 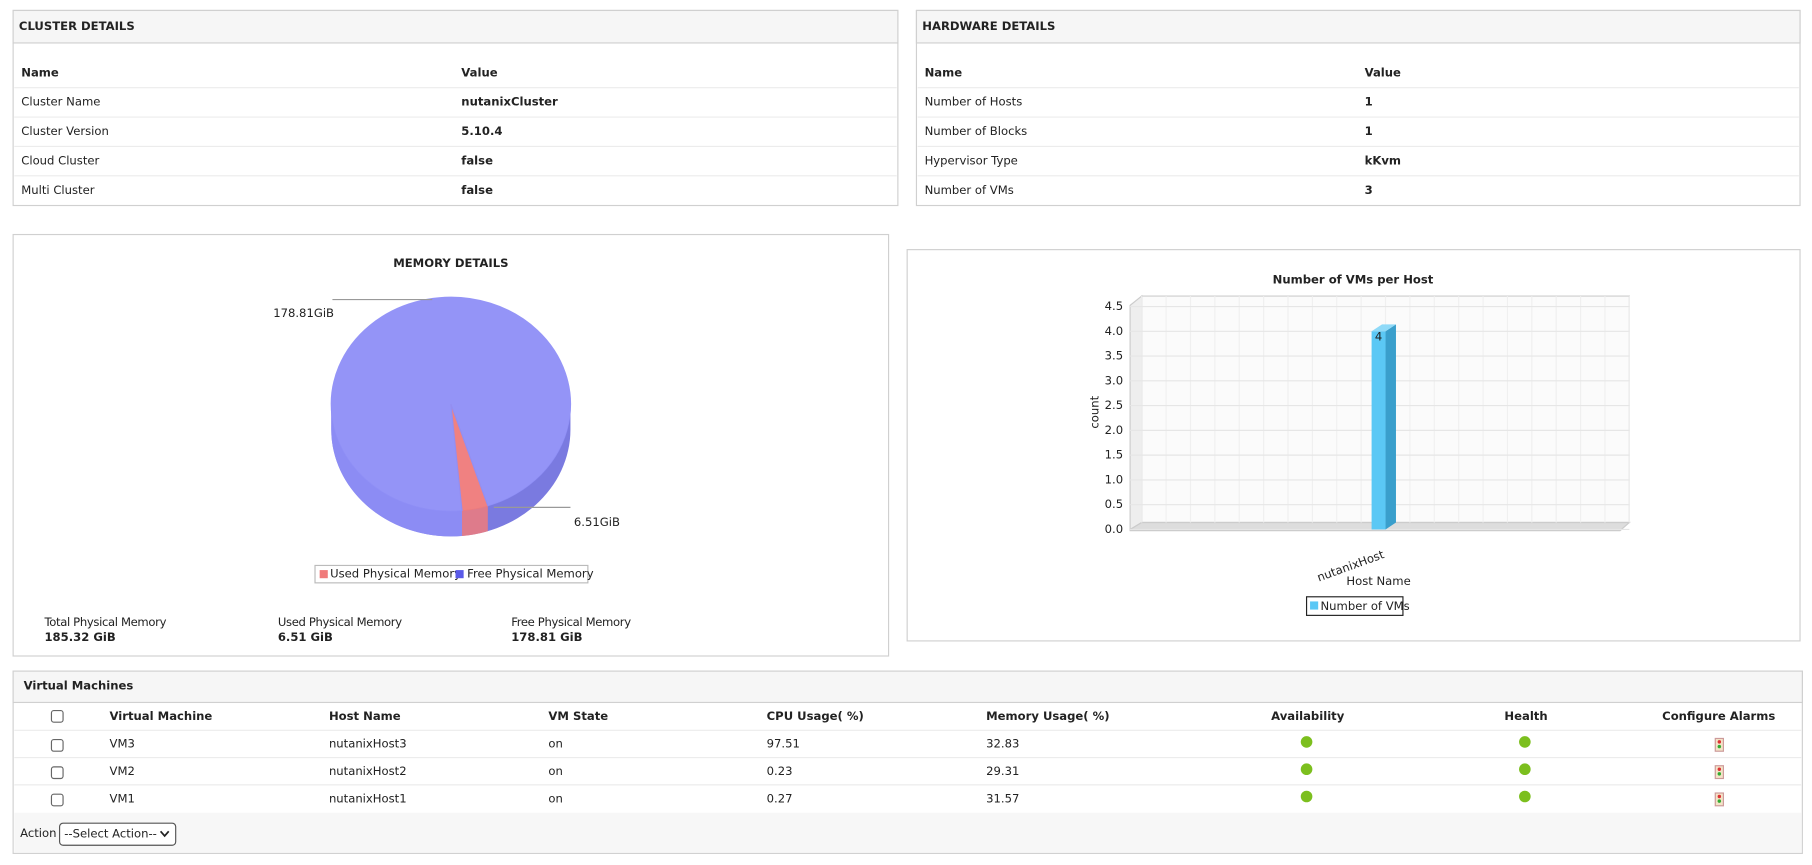 I want to click on row-name: Cluster Name, so click(x=60, y=102).